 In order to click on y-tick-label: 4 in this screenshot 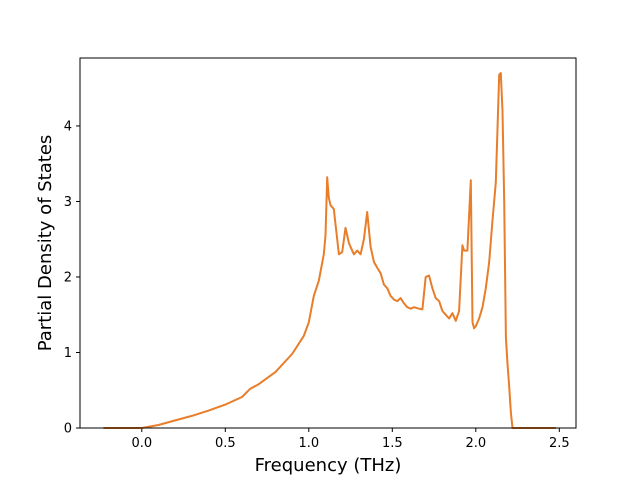, I will do `click(68, 126)`.